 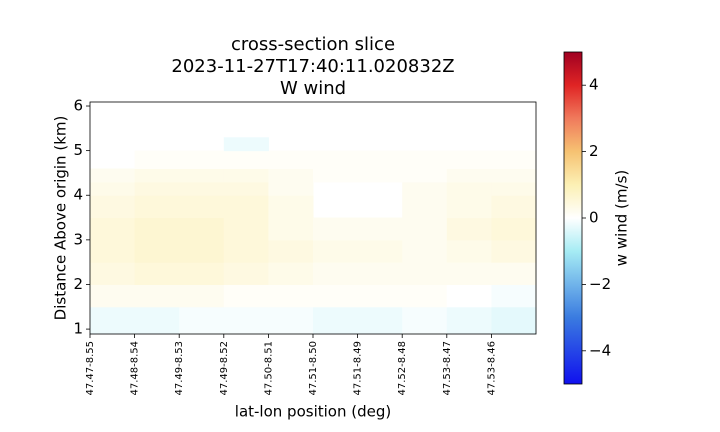 I want to click on x-tick-label: 47.53-8.46, so click(x=491, y=368).